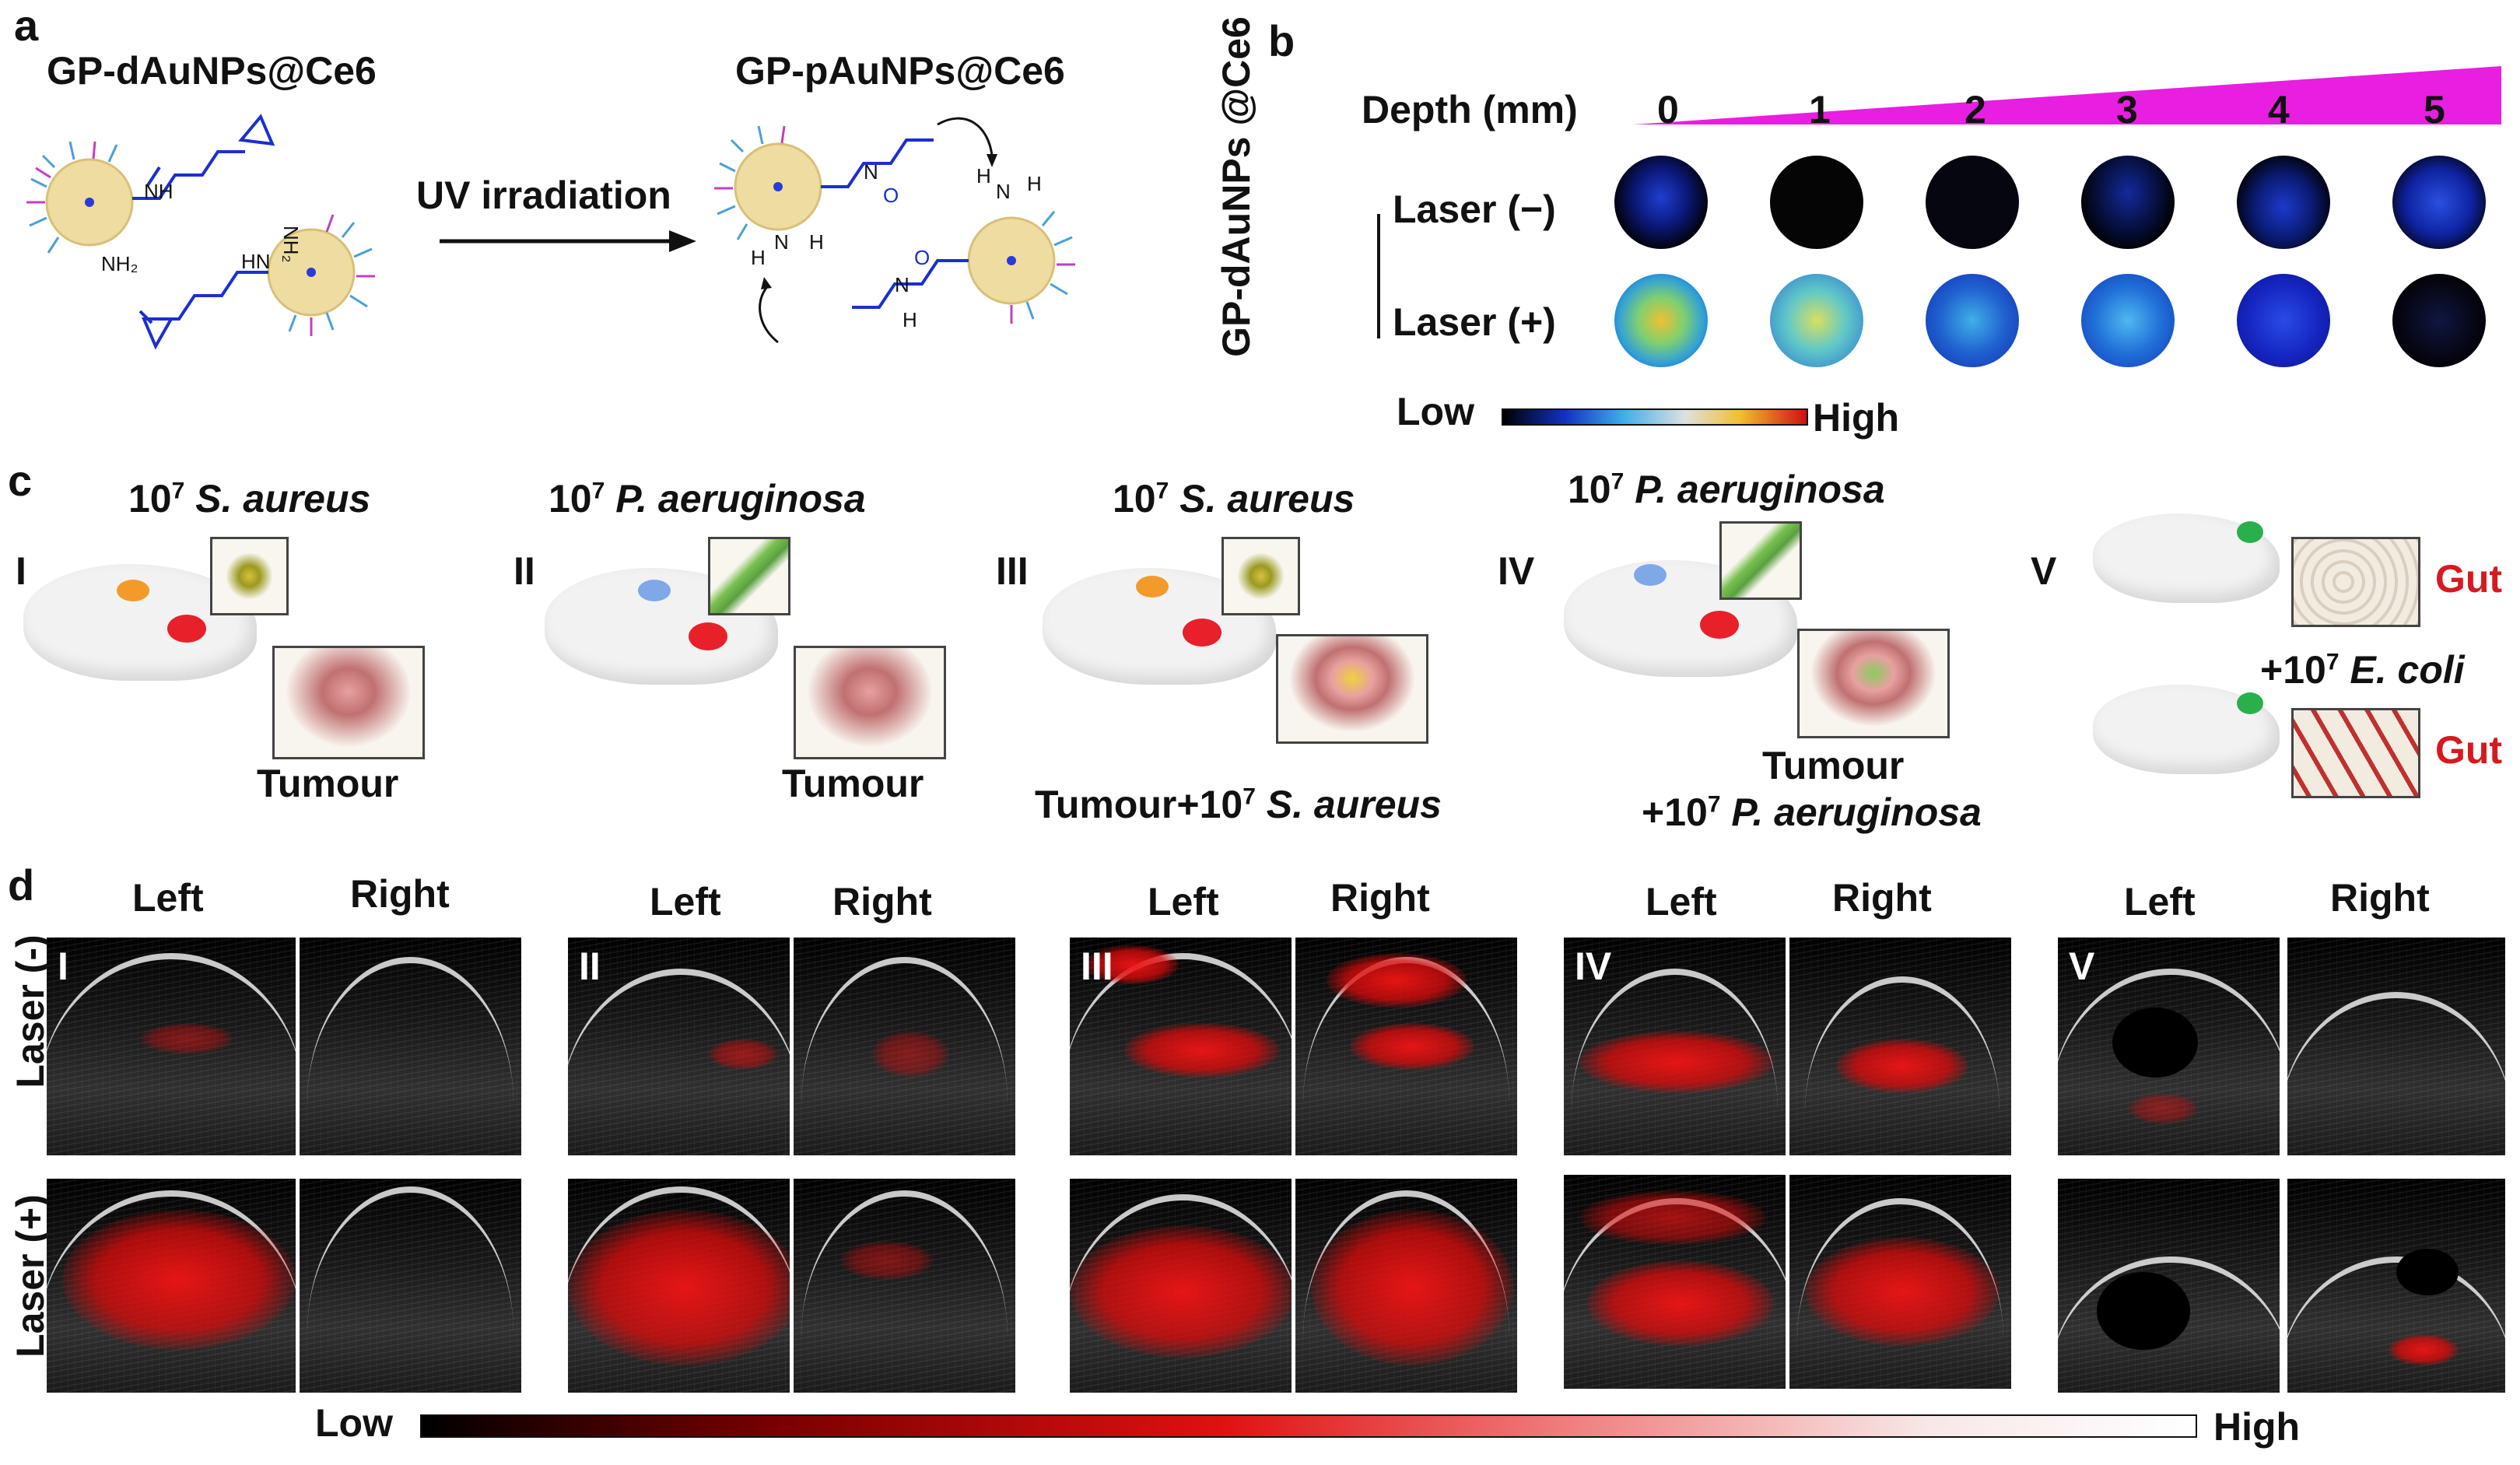 Image resolution: width=2520 pixels, height=1465 pixels. What do you see at coordinates (212, 71) in the screenshot?
I see `left-compound-title: GP-dAuNPs@Ce6` at bounding box center [212, 71].